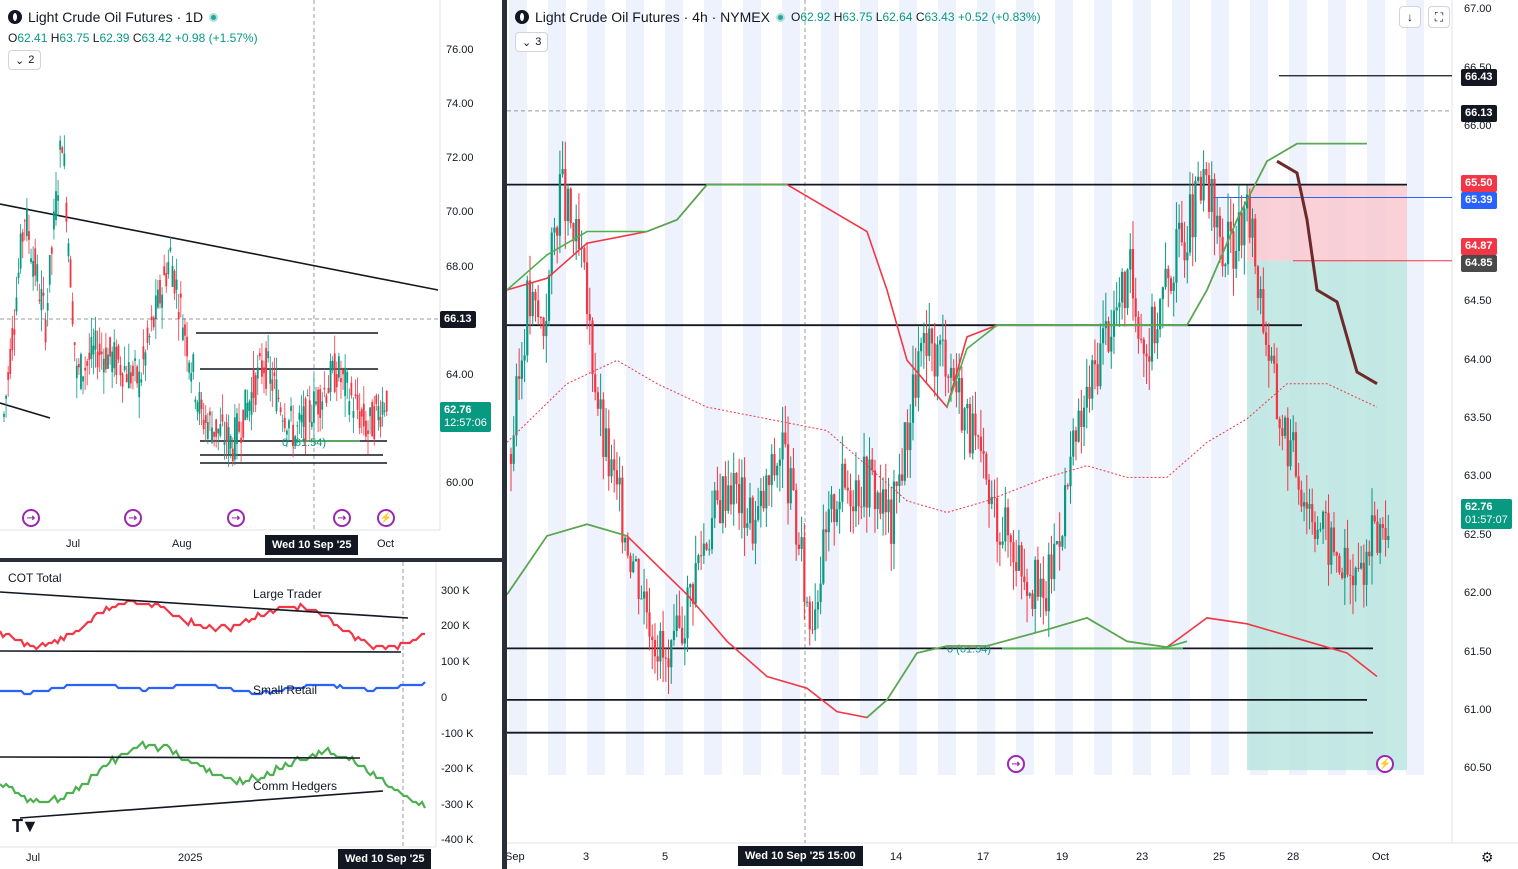  I want to click on cot-axis-label: 100 K, so click(455, 662).